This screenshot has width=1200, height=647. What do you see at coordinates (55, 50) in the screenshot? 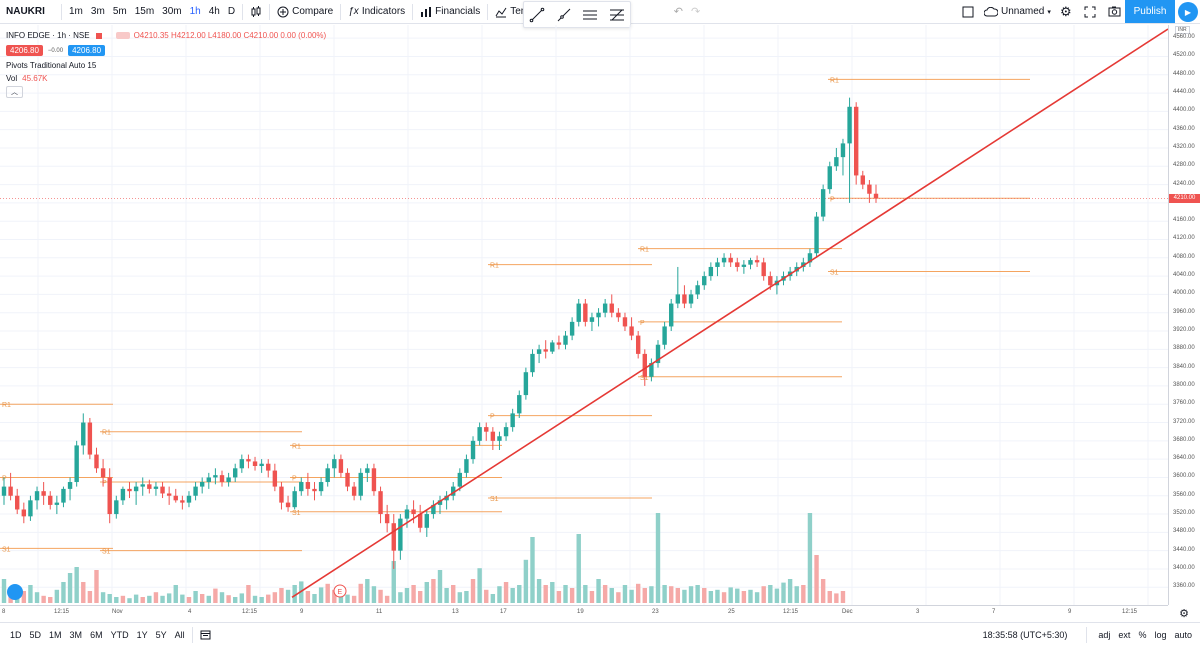
I see `spread-value: −0.00` at bounding box center [55, 50].